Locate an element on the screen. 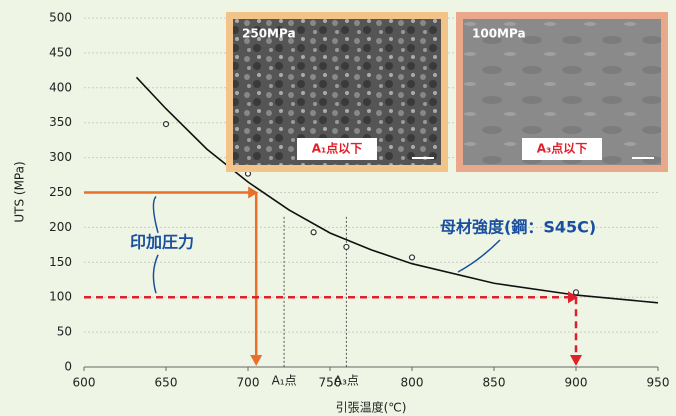 The image size is (676, 416). y-tick-label: 400 is located at coordinates (60, 87).